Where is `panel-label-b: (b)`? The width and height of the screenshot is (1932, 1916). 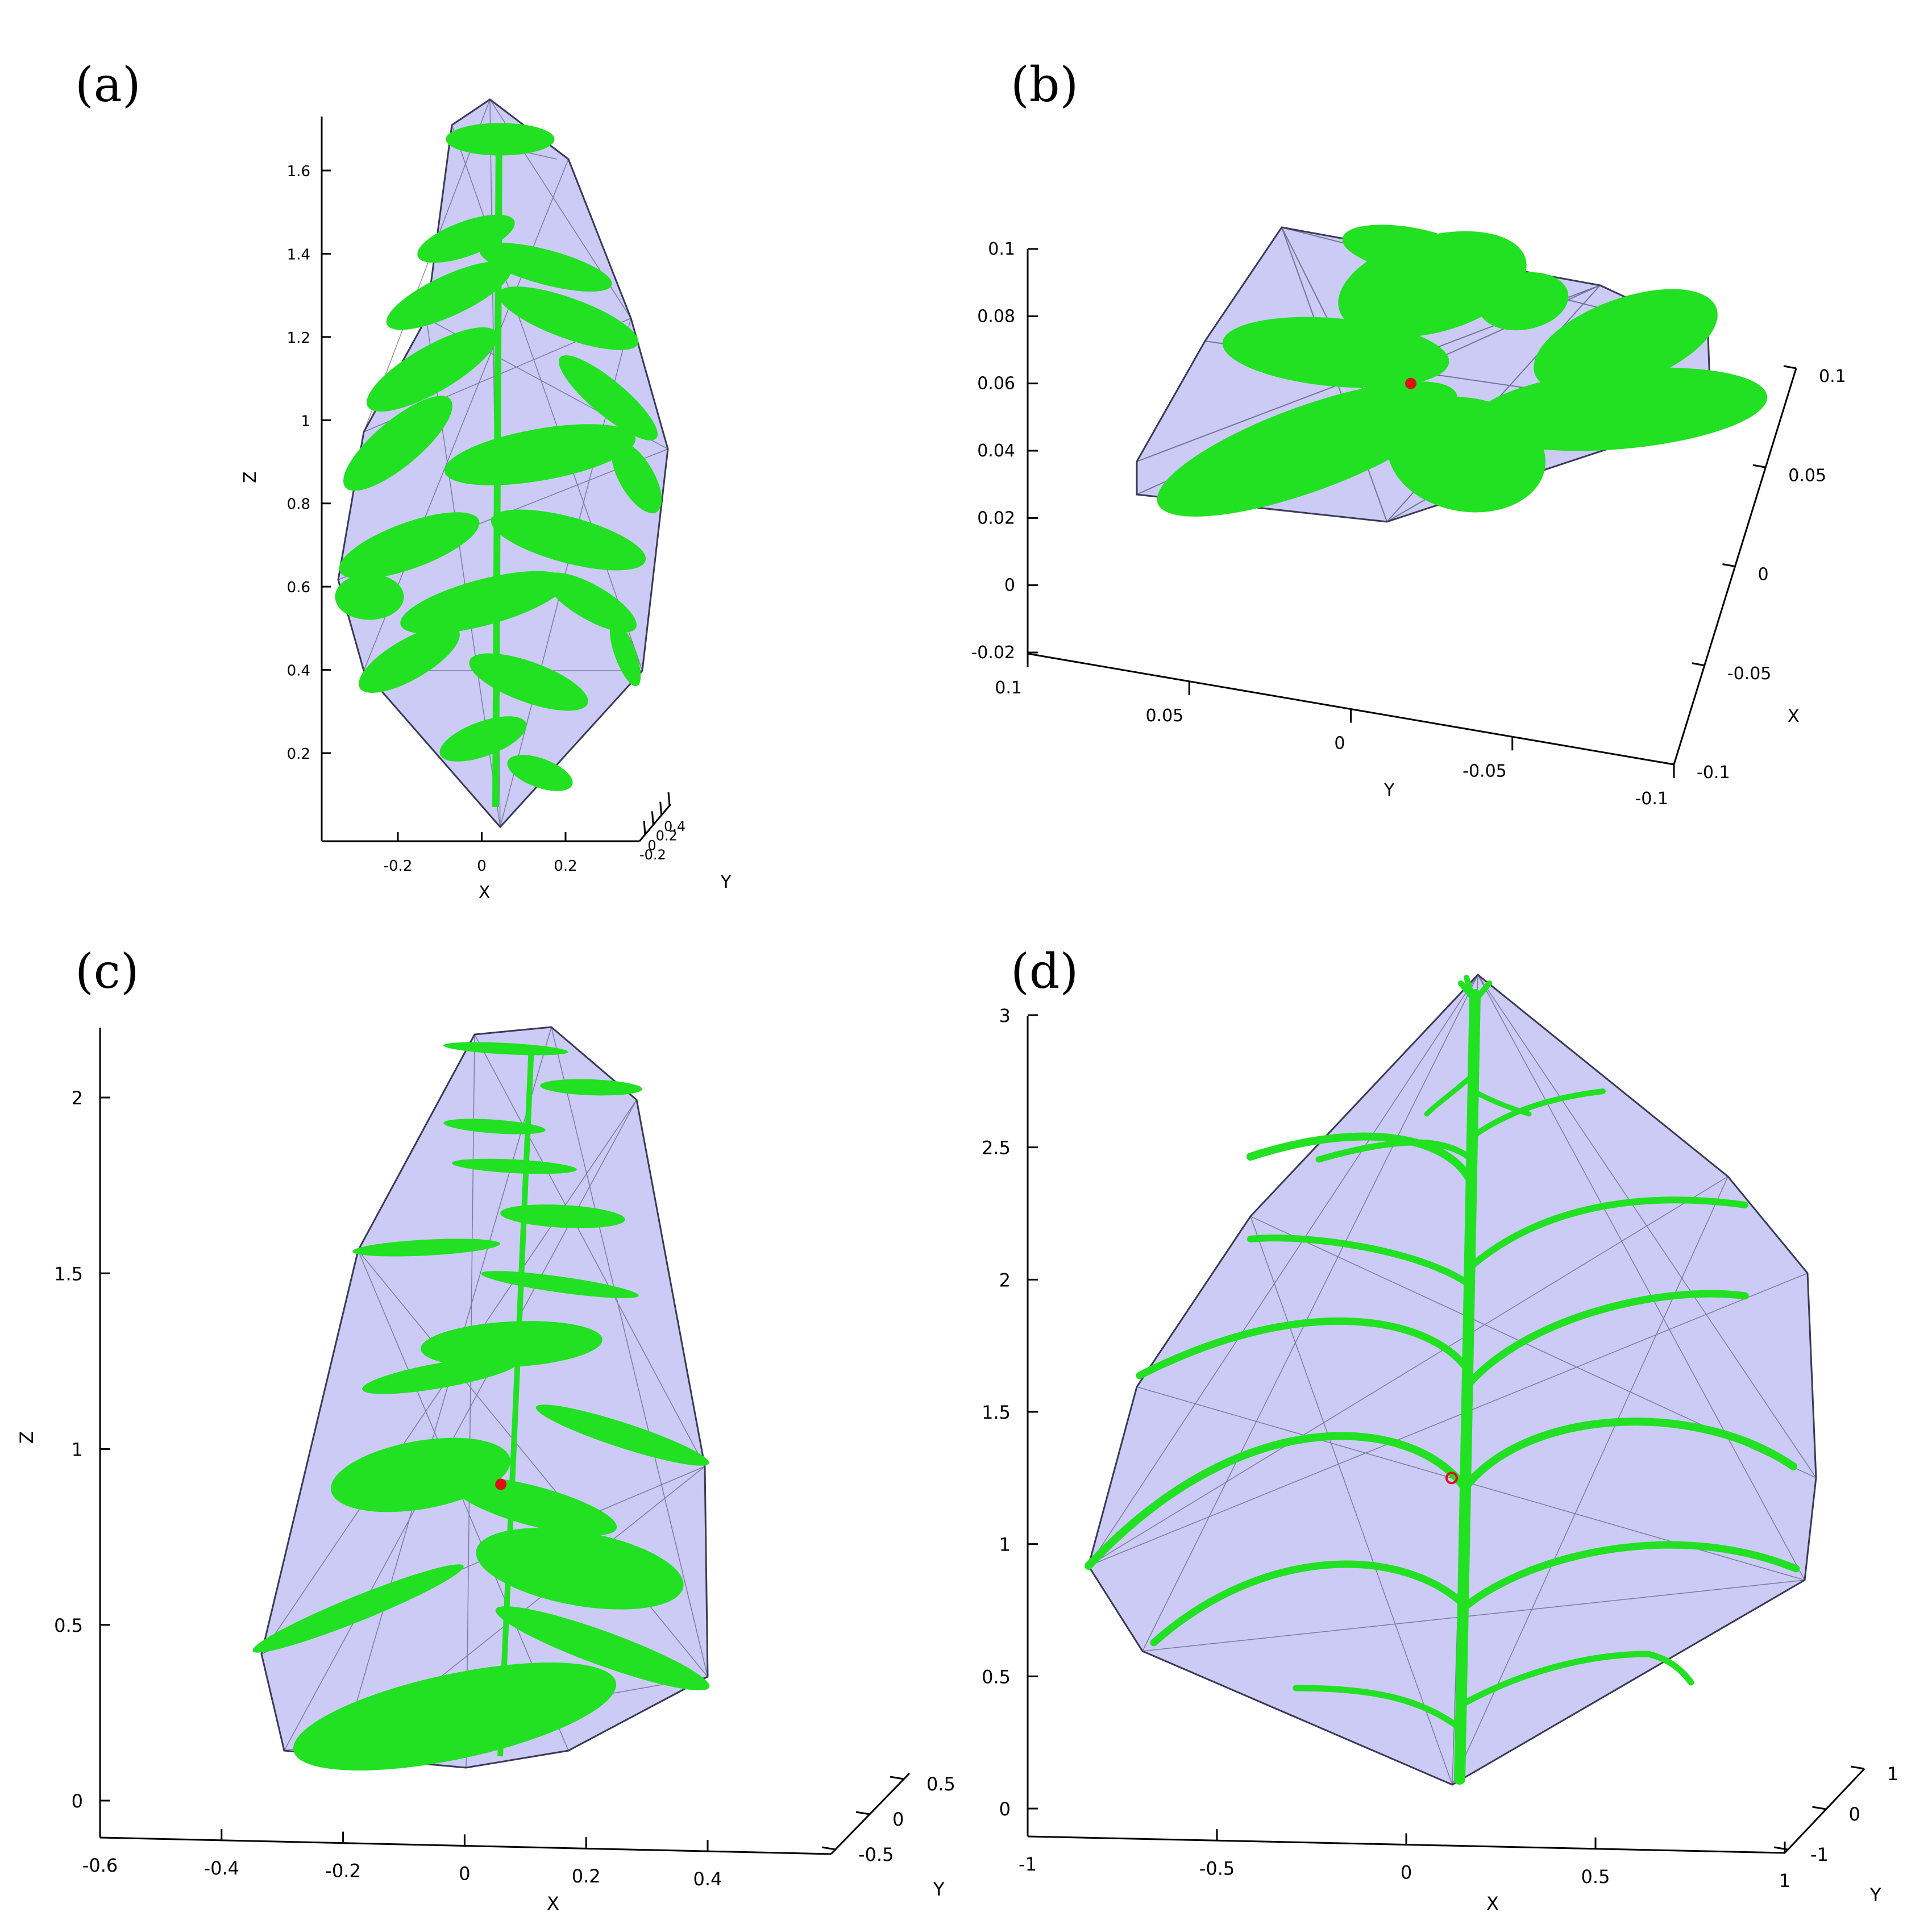
panel-label-b: (b) is located at coordinates (1045, 85).